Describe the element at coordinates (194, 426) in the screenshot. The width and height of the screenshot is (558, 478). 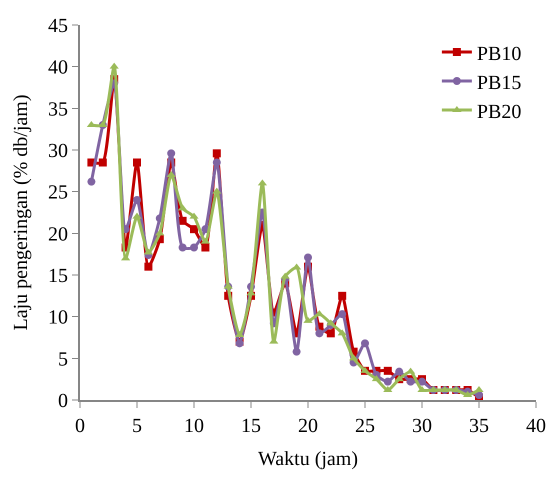
I see `x-tick-label: 10` at that location.